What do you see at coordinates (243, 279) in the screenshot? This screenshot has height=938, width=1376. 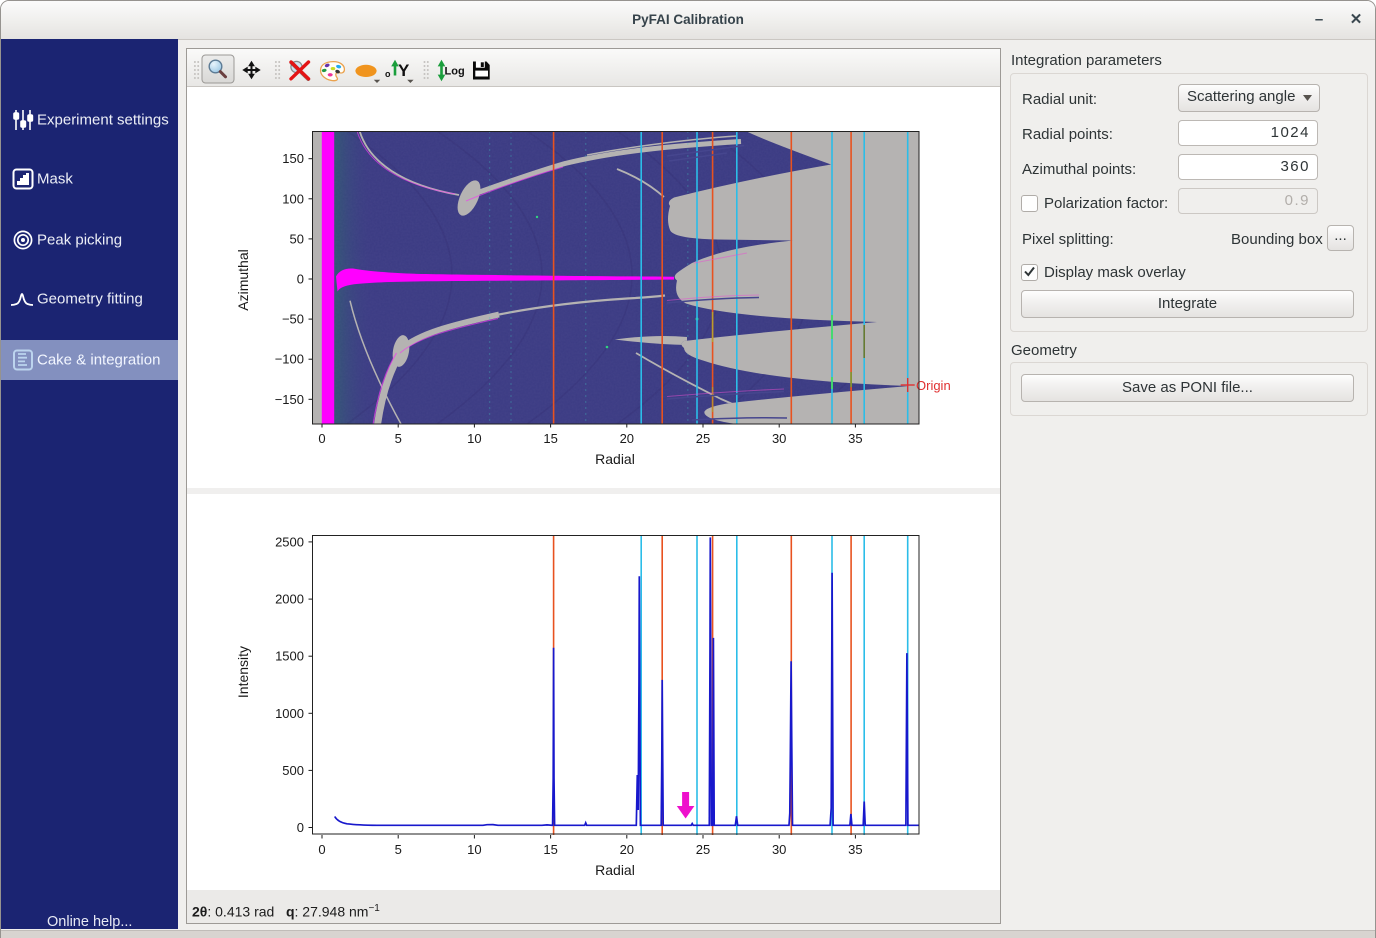 I see `svg-text: Azimuthal` at bounding box center [243, 279].